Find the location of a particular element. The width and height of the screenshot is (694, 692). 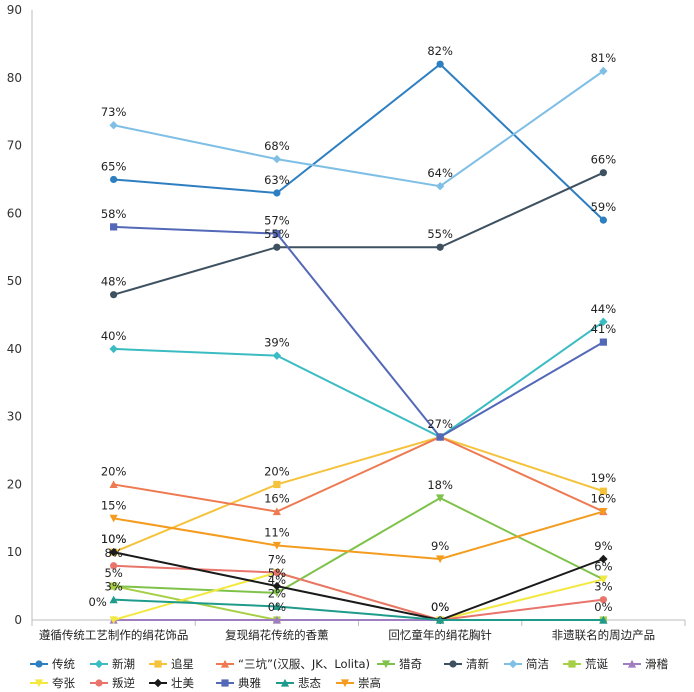

data-label: 59% is located at coordinates (604, 207).